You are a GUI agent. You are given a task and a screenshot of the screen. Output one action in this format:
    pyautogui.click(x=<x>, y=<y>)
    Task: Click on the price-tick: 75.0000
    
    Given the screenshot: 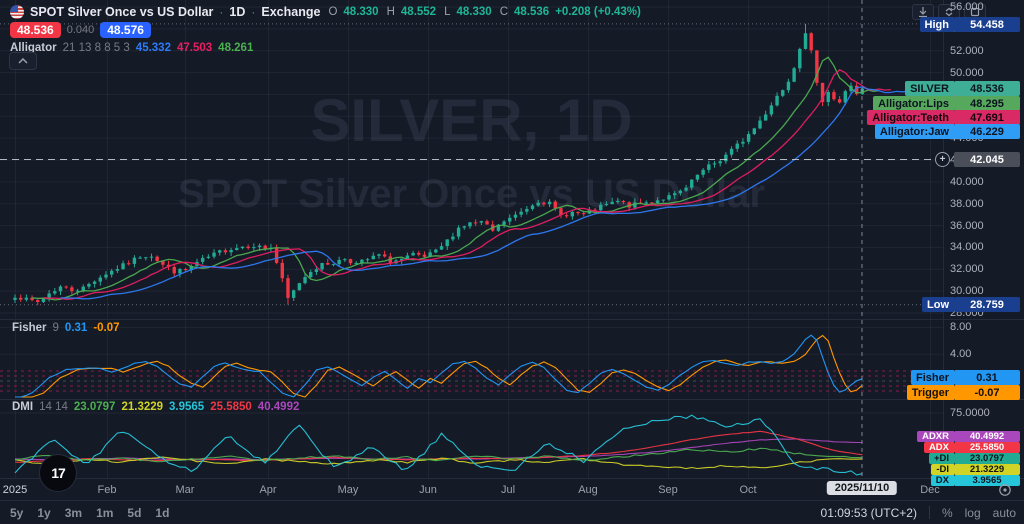 What is the action you would take?
    pyautogui.click(x=970, y=412)
    